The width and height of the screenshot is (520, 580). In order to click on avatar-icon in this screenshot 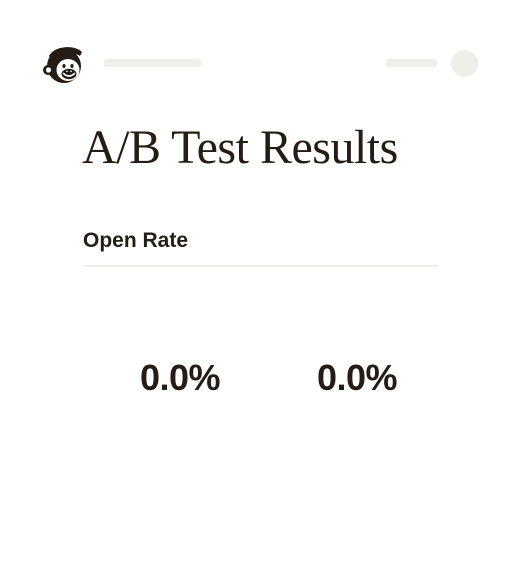, I will do `click(464, 63)`.